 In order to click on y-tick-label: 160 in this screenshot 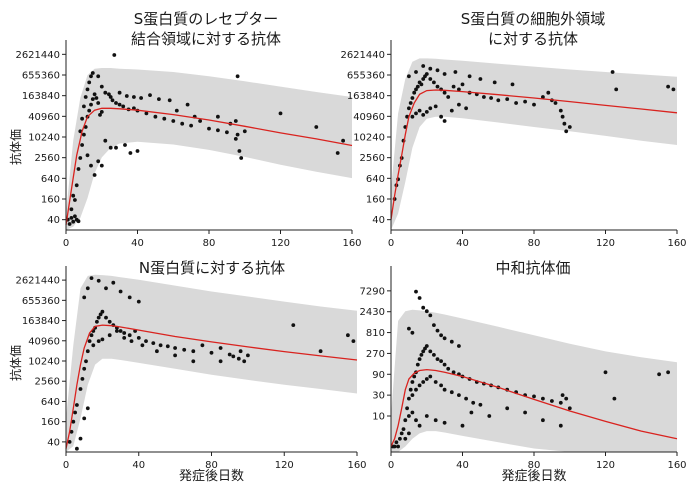, I will do `click(50, 200)`.